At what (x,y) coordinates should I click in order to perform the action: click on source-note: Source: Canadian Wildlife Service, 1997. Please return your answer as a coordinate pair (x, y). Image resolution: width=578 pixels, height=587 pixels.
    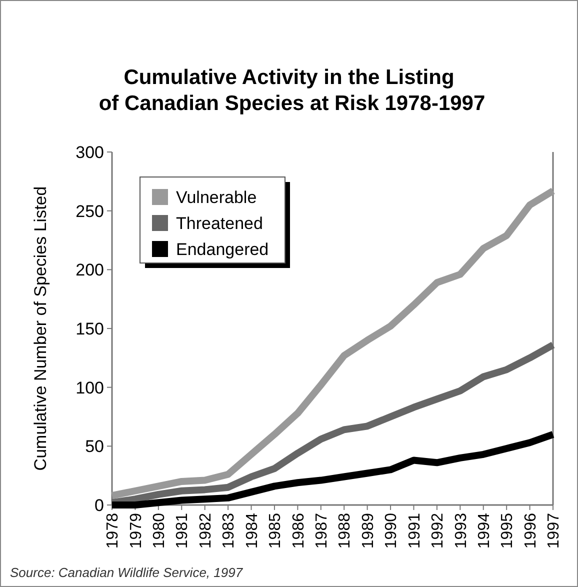
    Looking at the image, I should click on (127, 572).